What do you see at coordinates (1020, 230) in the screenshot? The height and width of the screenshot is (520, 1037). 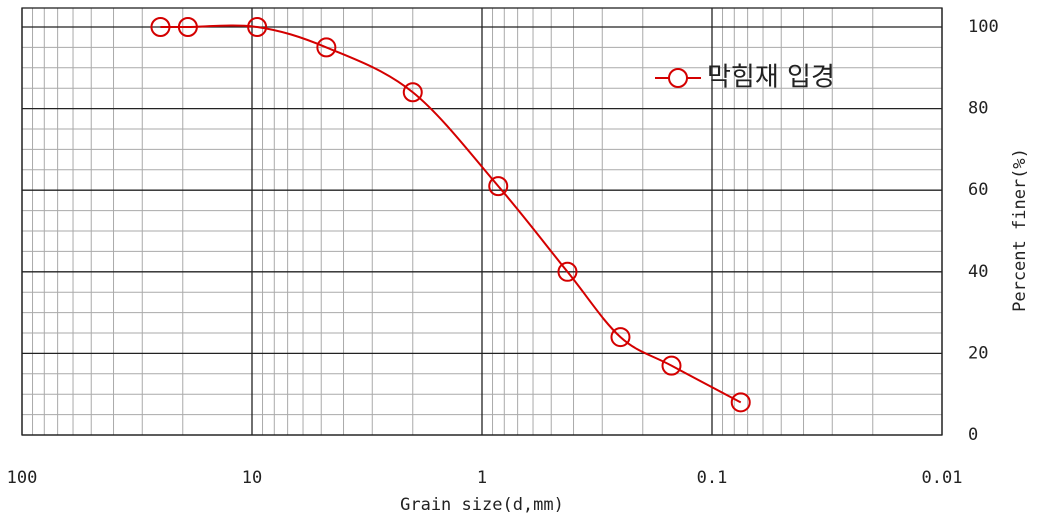 I see `y-axis-label: Percent finer(%)` at bounding box center [1020, 230].